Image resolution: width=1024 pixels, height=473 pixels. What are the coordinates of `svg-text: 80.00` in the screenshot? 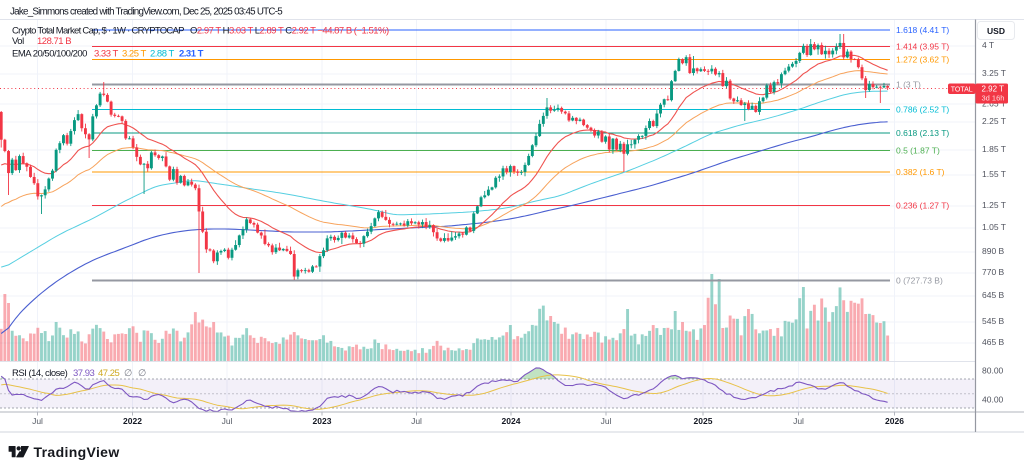 It's located at (993, 371).